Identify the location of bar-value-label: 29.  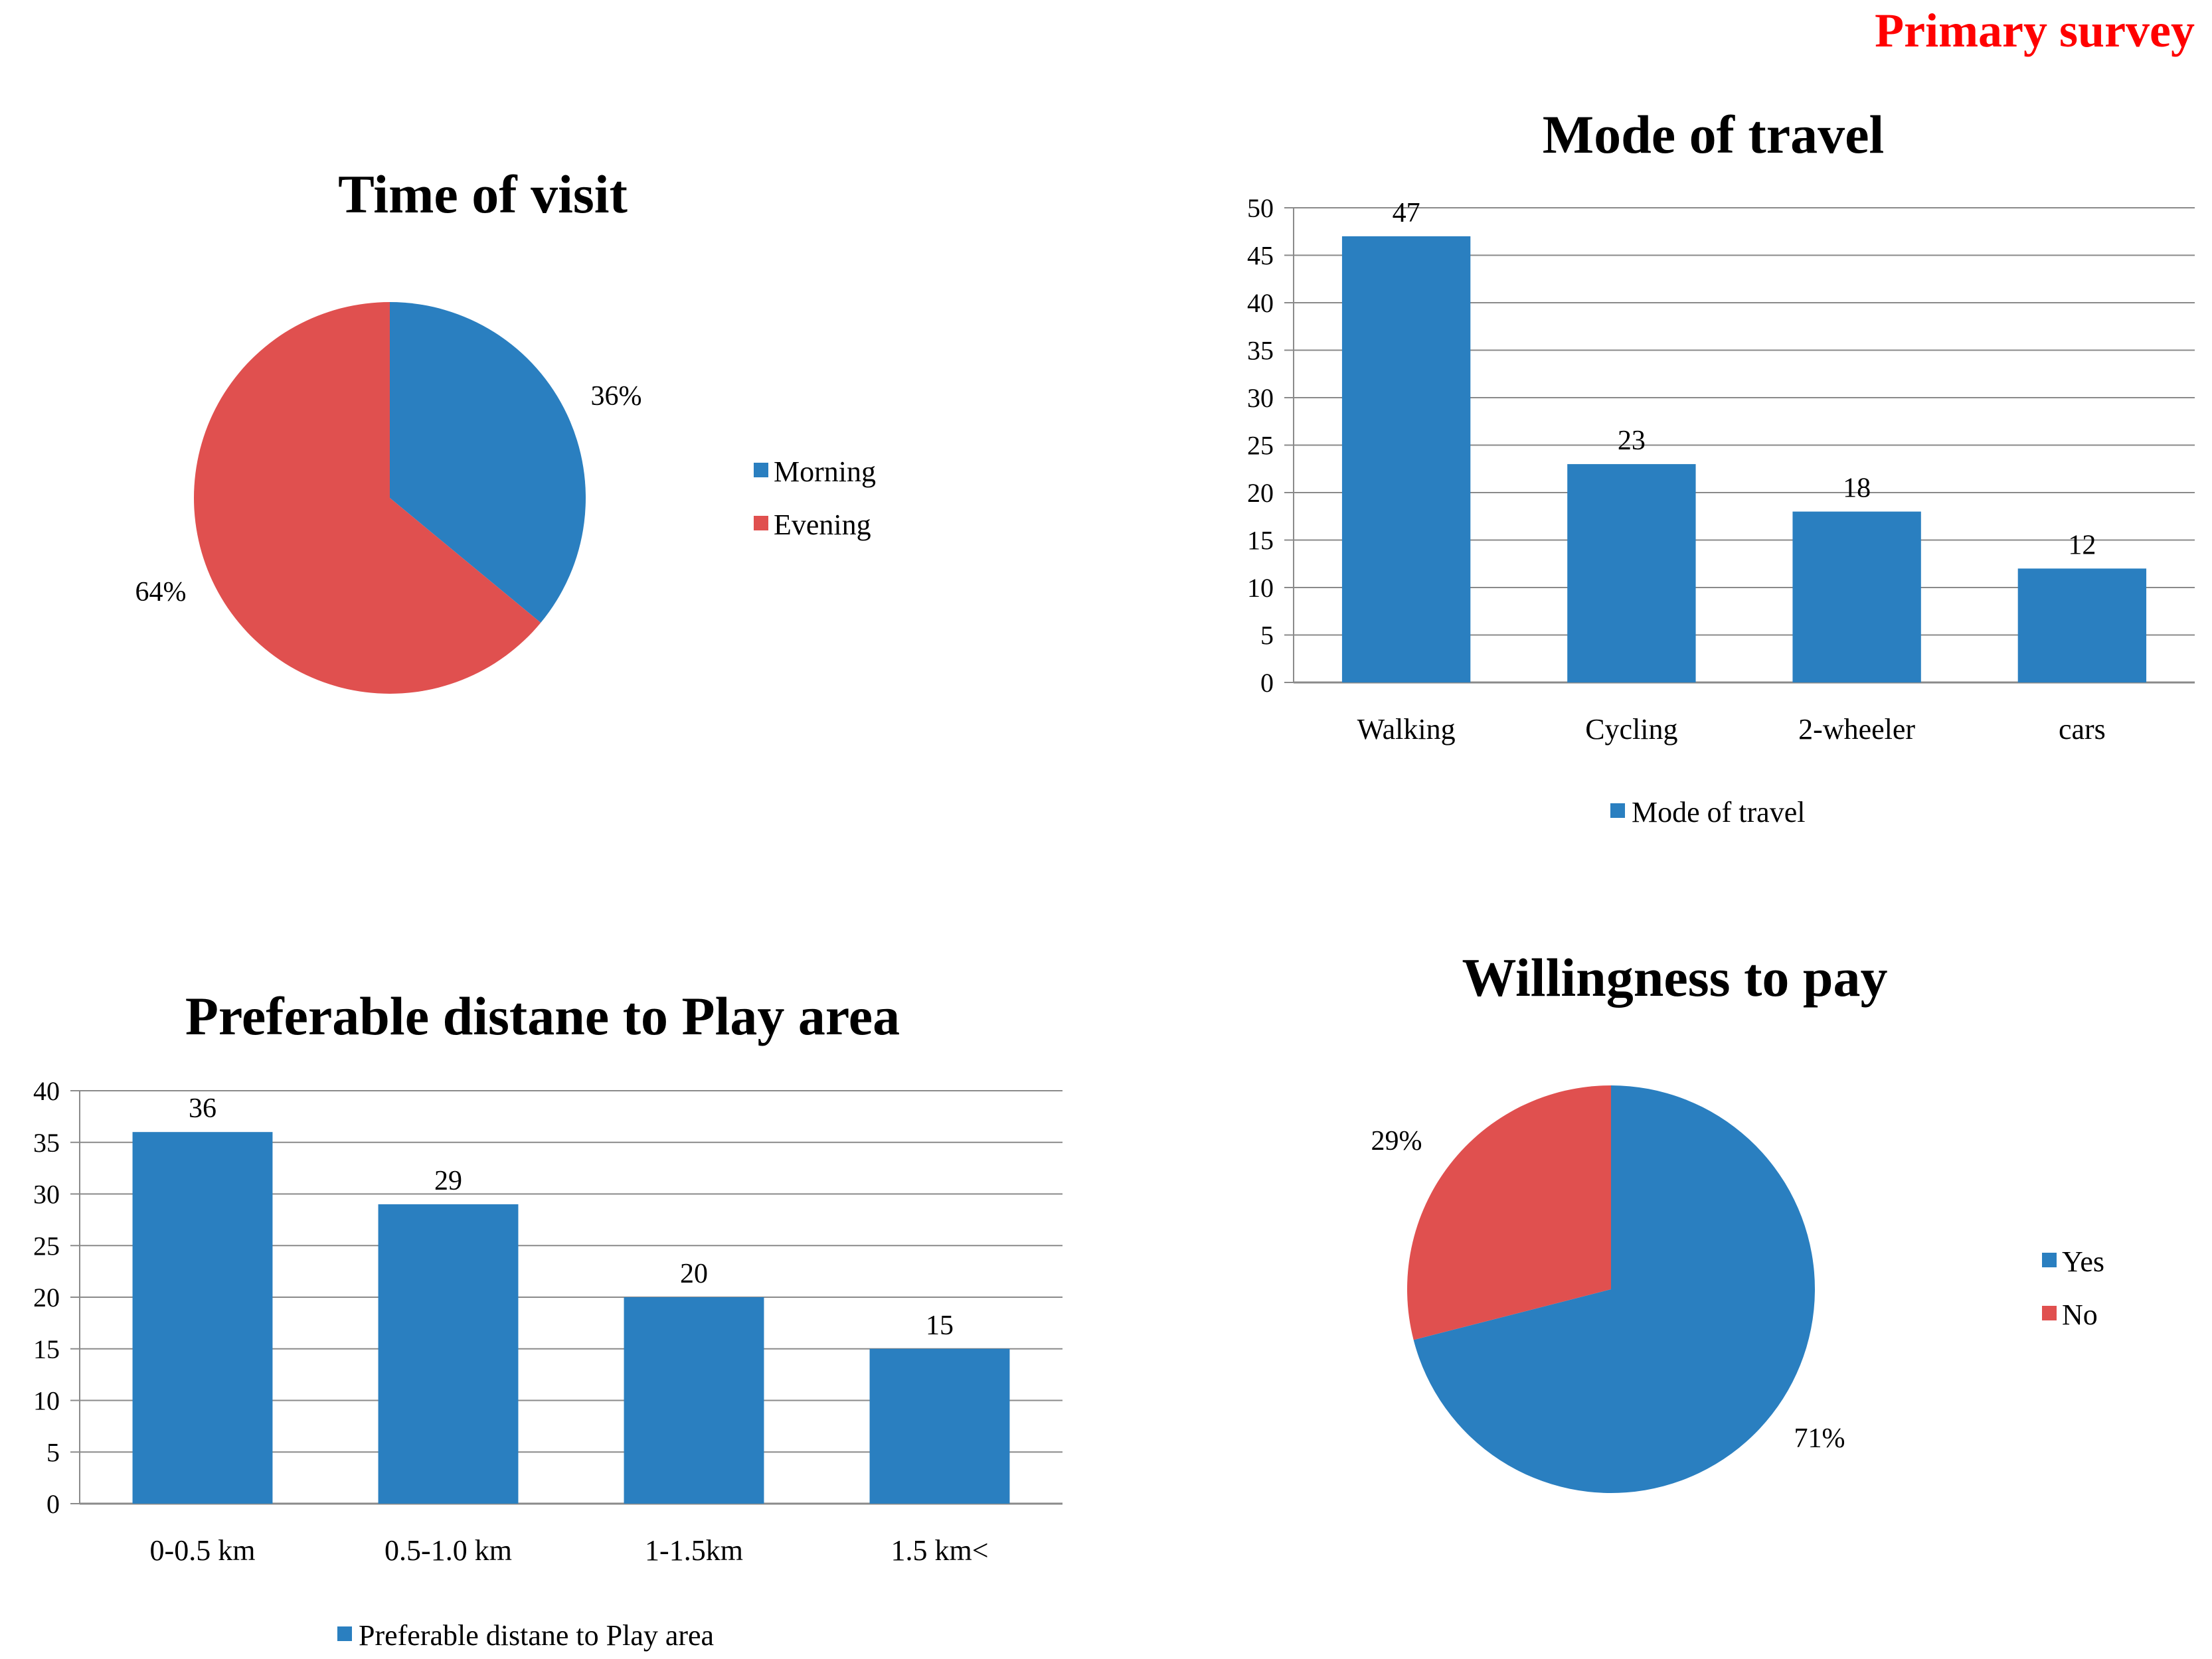
(448, 1181).